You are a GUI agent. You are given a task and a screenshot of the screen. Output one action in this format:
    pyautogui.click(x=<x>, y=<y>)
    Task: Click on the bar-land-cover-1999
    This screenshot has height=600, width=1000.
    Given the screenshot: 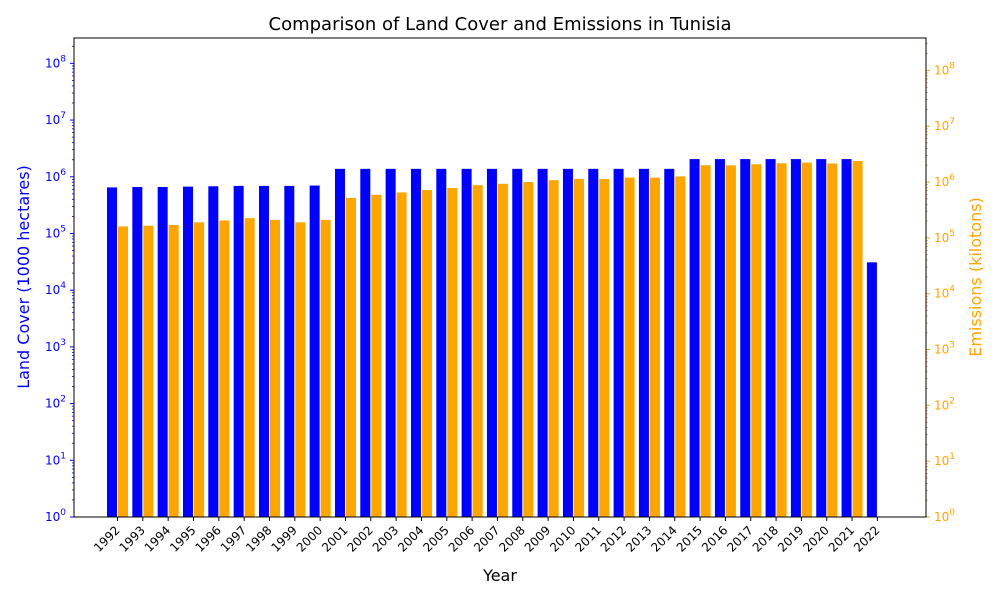 What is the action you would take?
    pyautogui.click(x=289, y=351)
    